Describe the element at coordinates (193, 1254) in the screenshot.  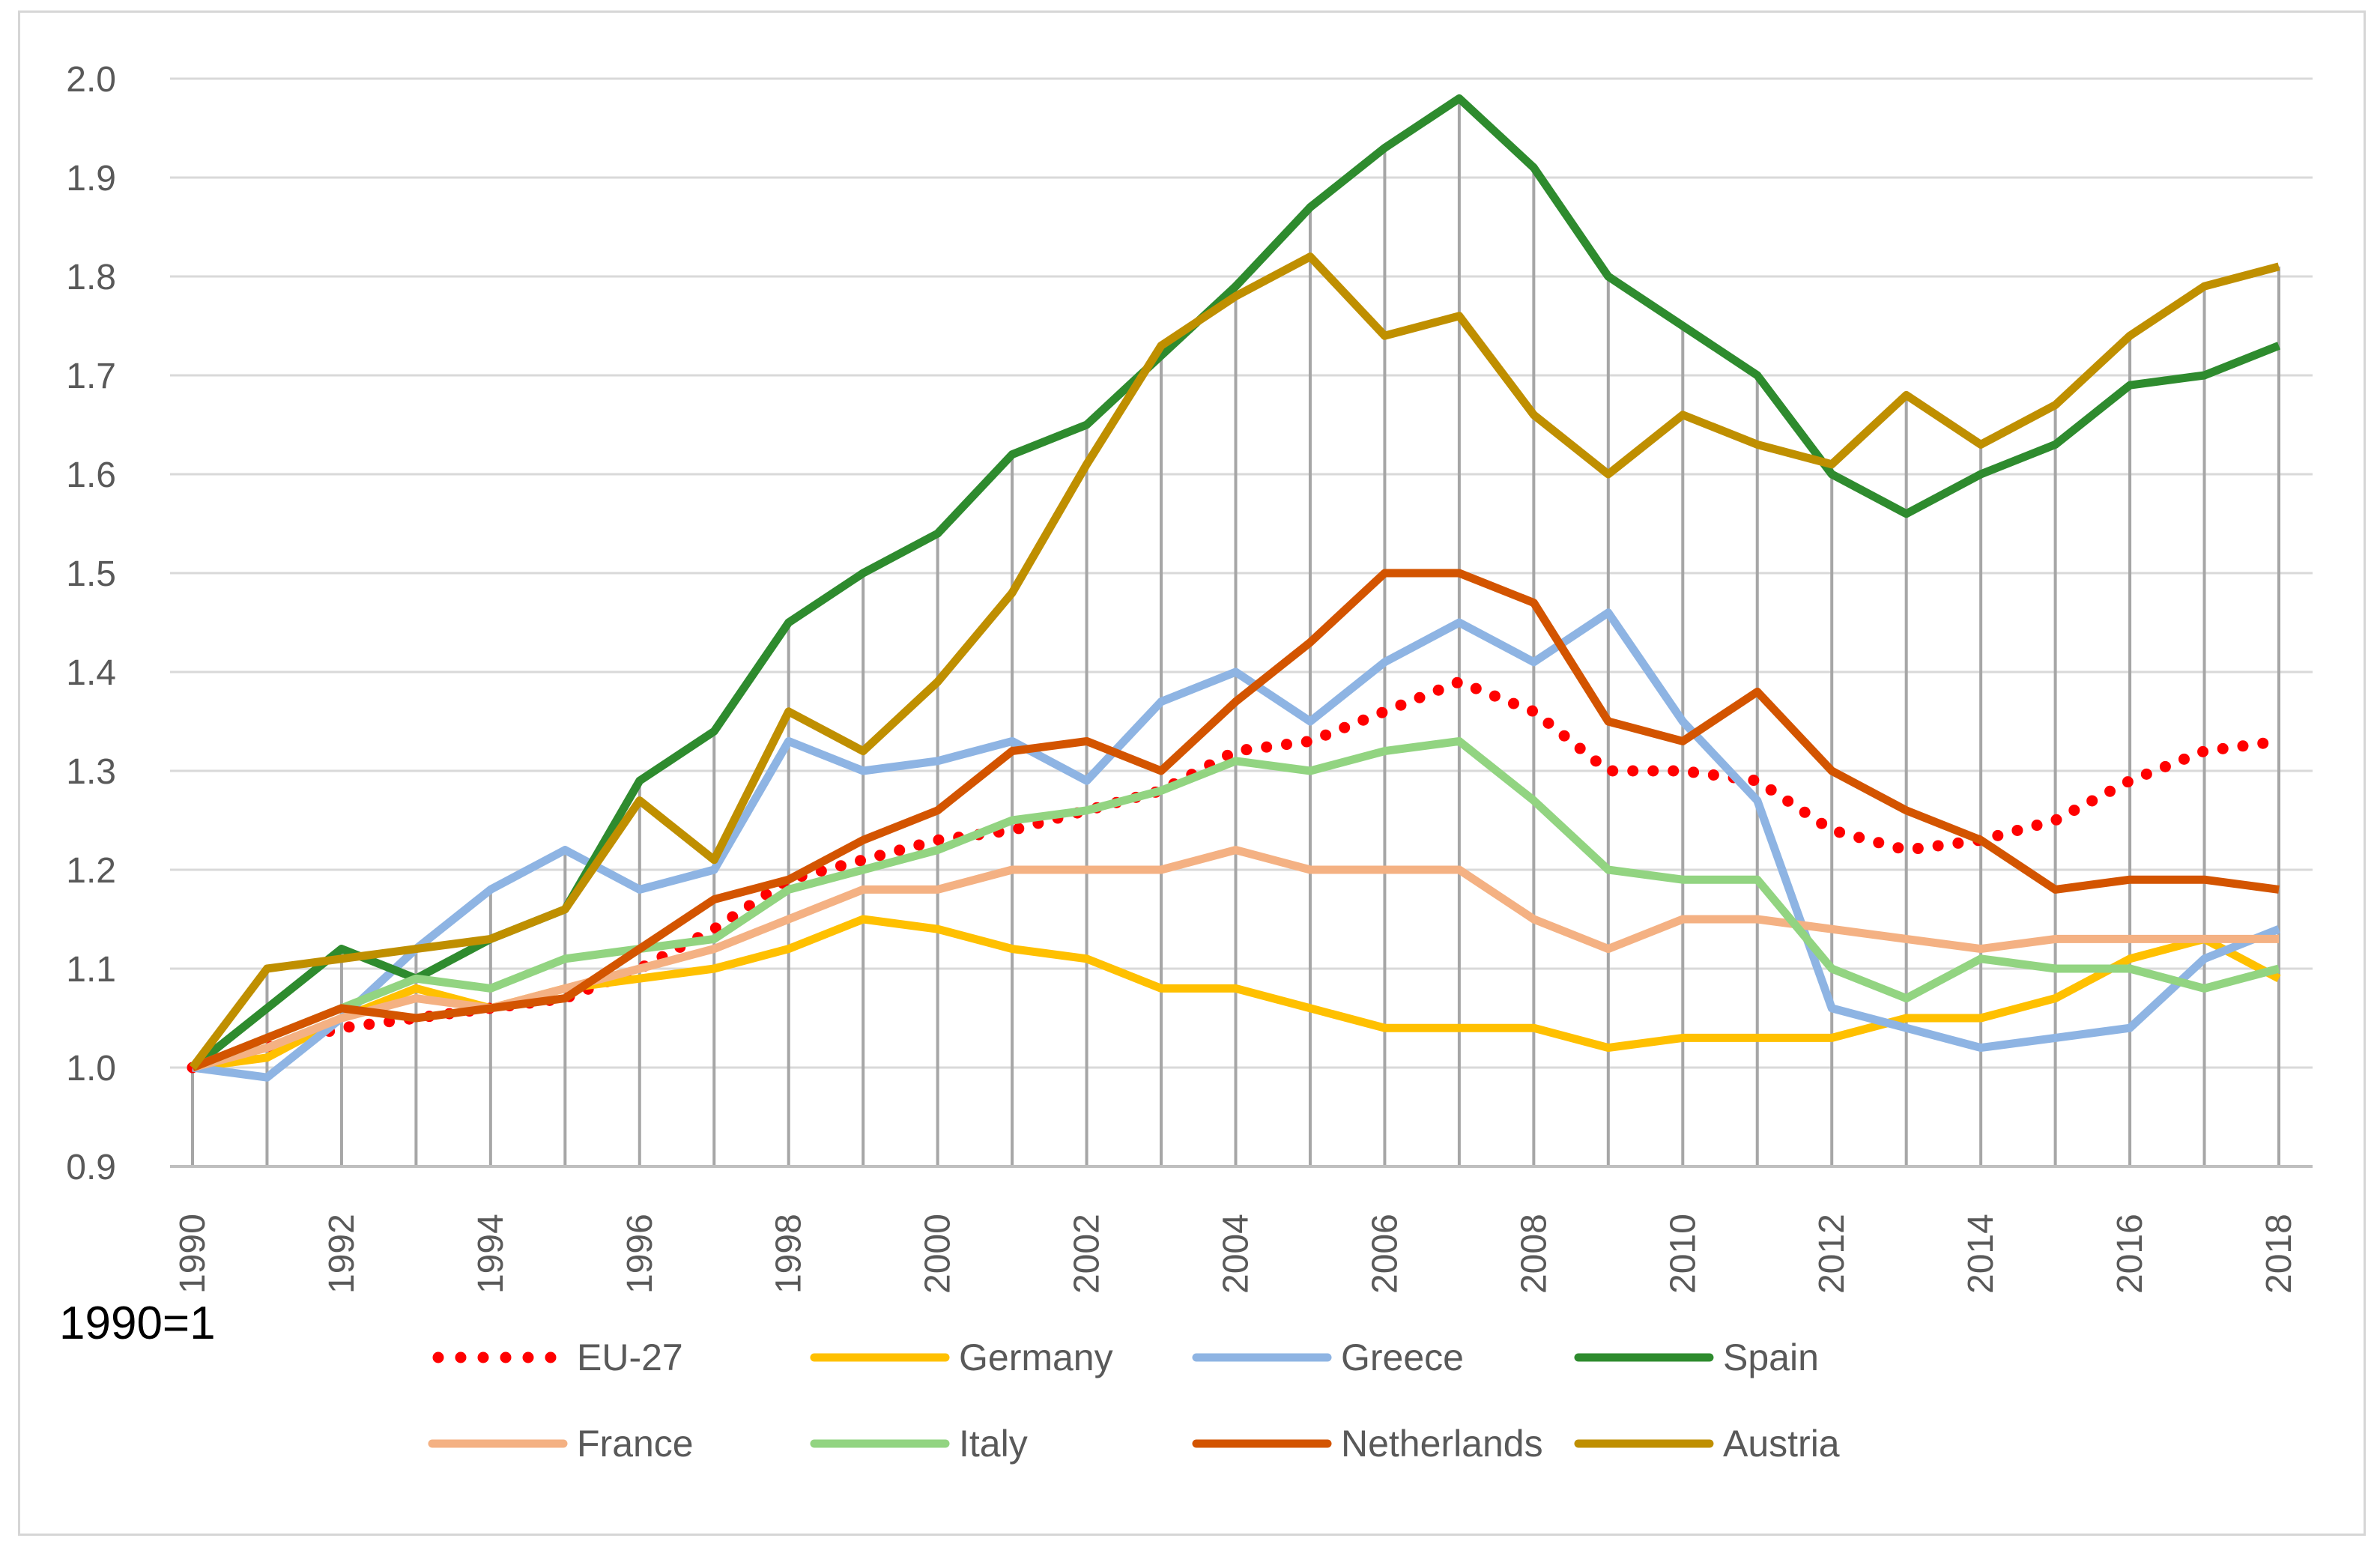
I see `x-tick-label: 1990` at that location.